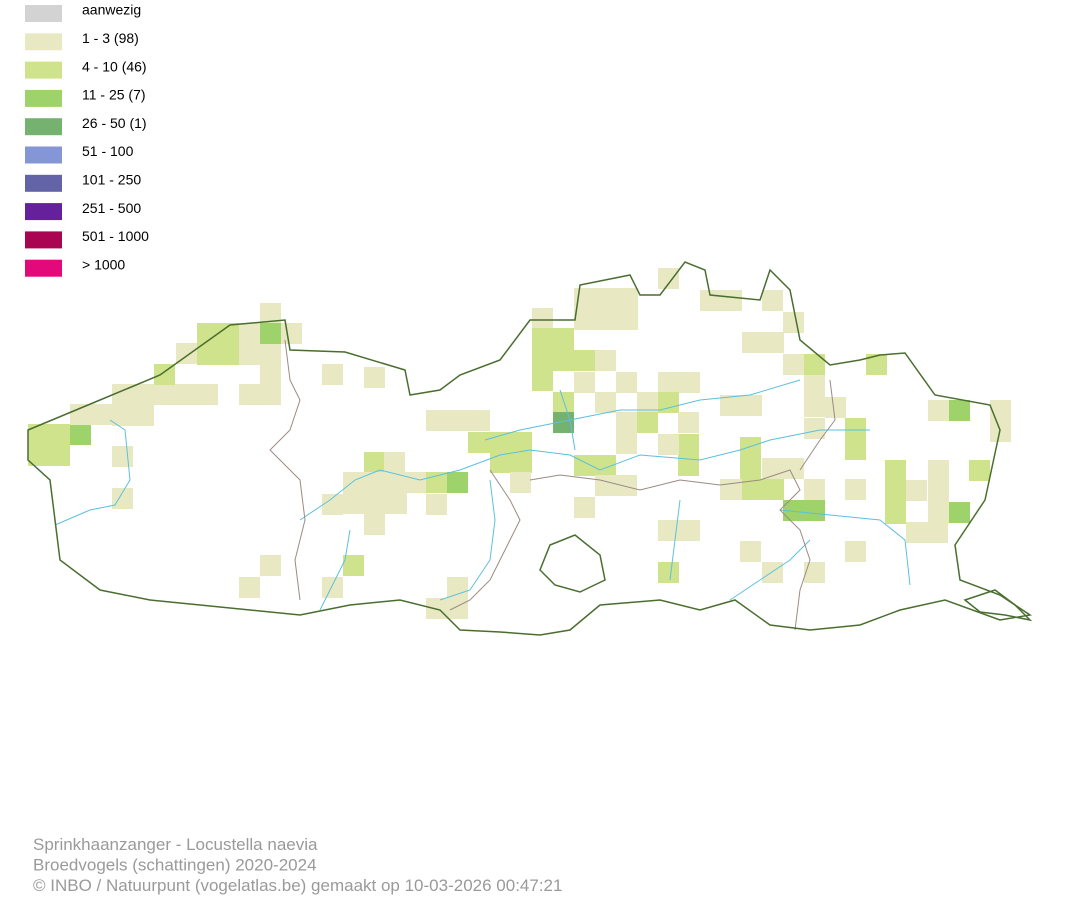 The height and width of the screenshot is (900, 1074). I want to click on legend-label: 26 - 50 (1), so click(114, 123).